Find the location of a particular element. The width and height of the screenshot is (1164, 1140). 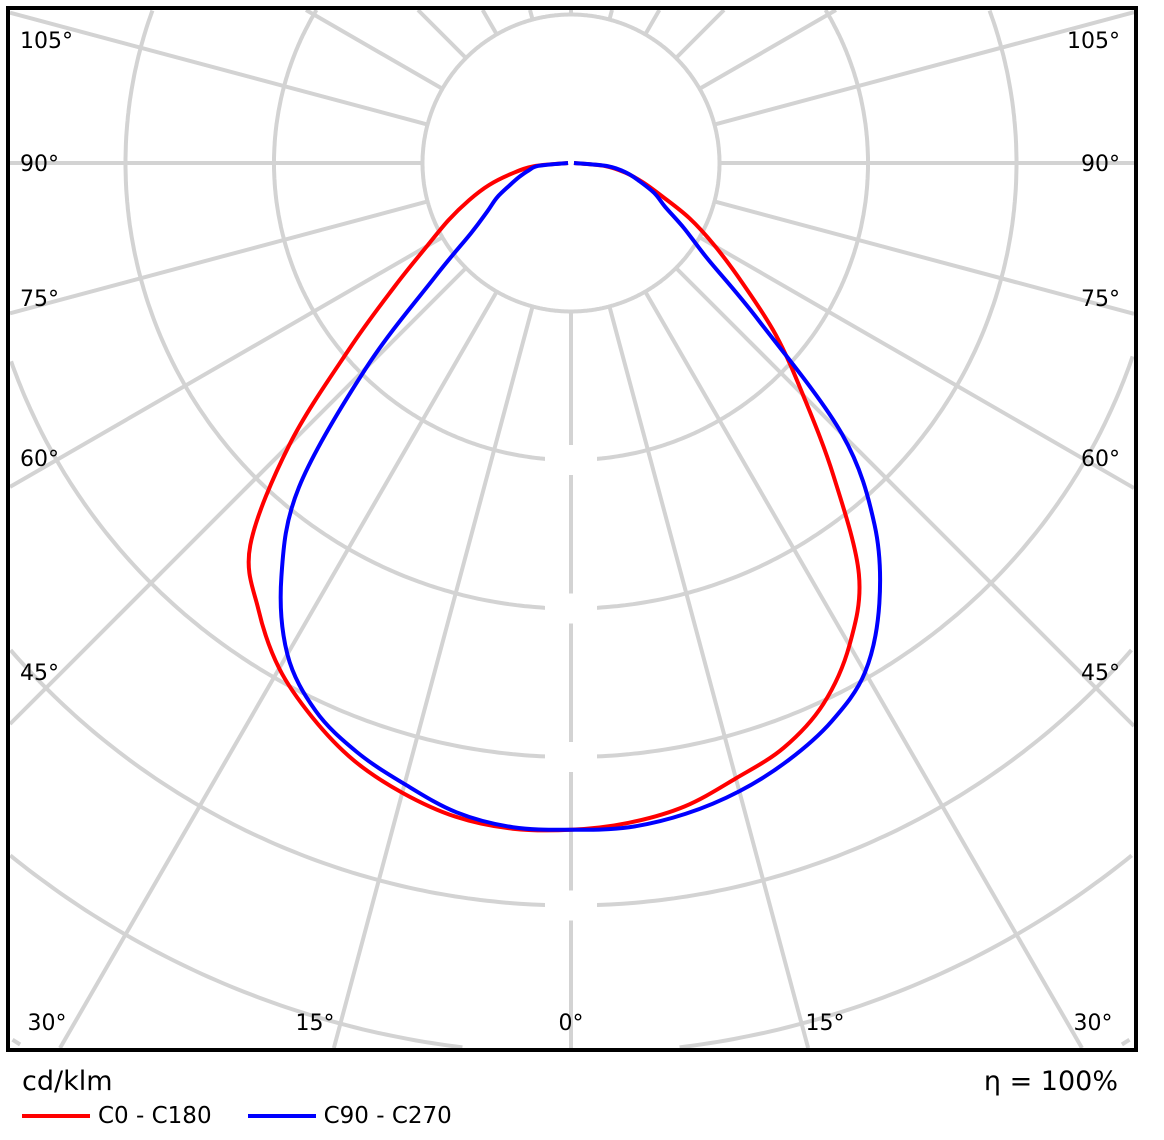

angle-label-left: 45° is located at coordinates (39, 673).